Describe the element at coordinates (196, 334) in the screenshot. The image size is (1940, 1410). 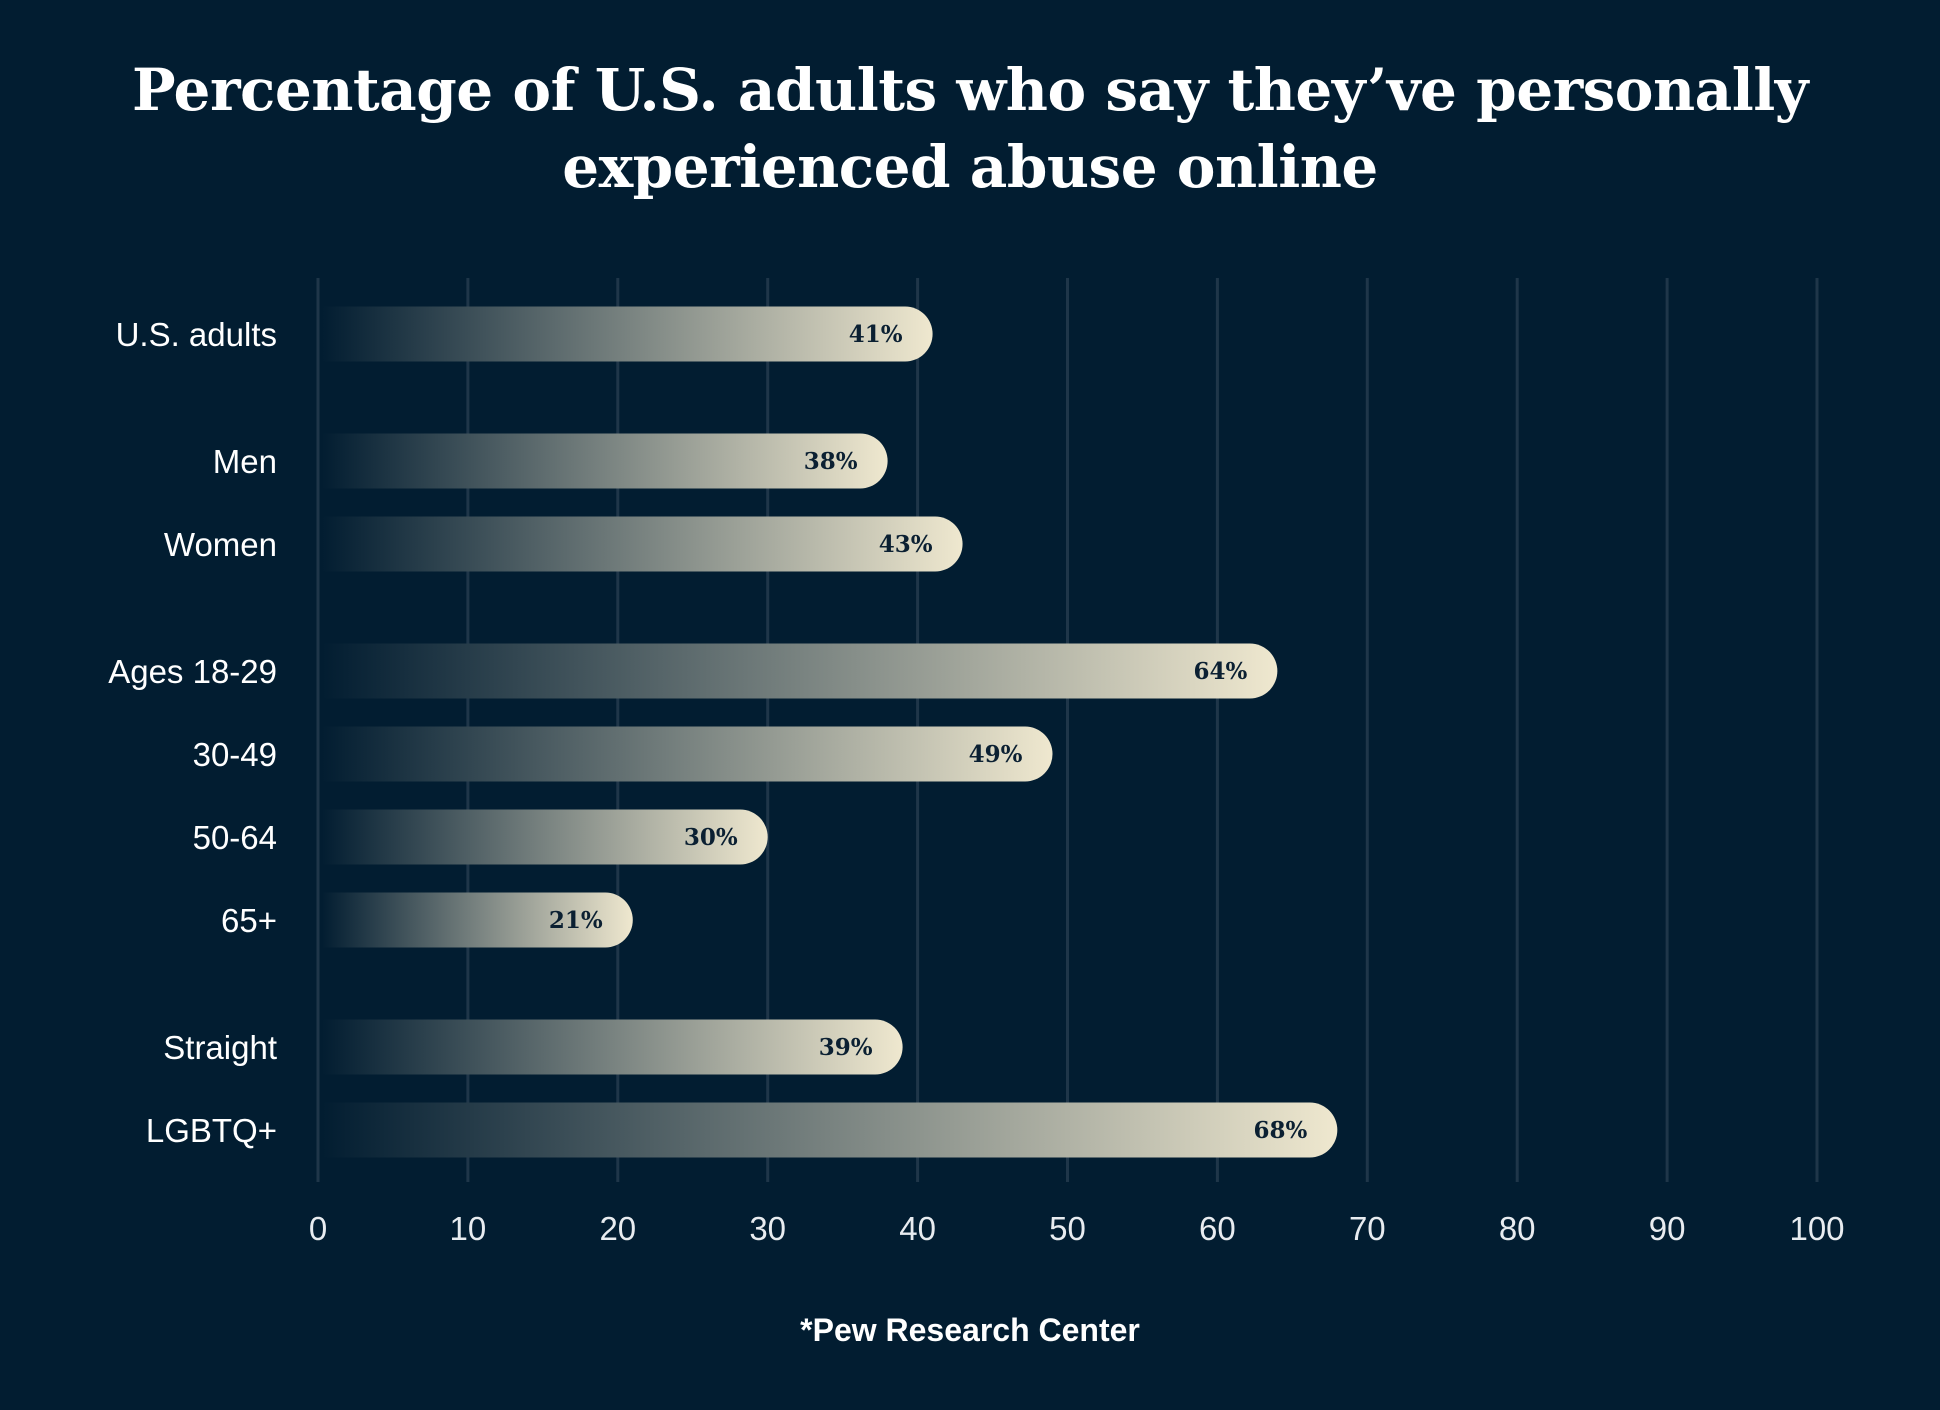
I see `category-label: U.S. adults` at that location.